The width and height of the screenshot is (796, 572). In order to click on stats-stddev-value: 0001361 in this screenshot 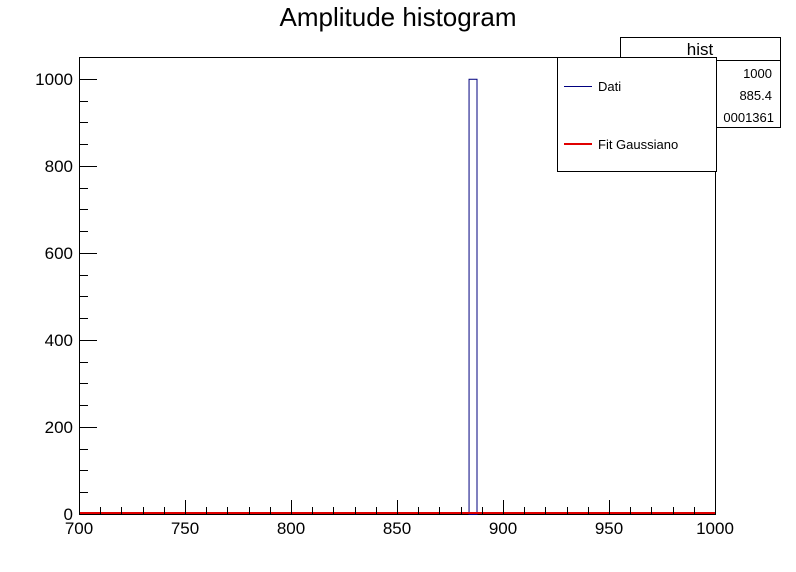, I will do `click(748, 117)`.